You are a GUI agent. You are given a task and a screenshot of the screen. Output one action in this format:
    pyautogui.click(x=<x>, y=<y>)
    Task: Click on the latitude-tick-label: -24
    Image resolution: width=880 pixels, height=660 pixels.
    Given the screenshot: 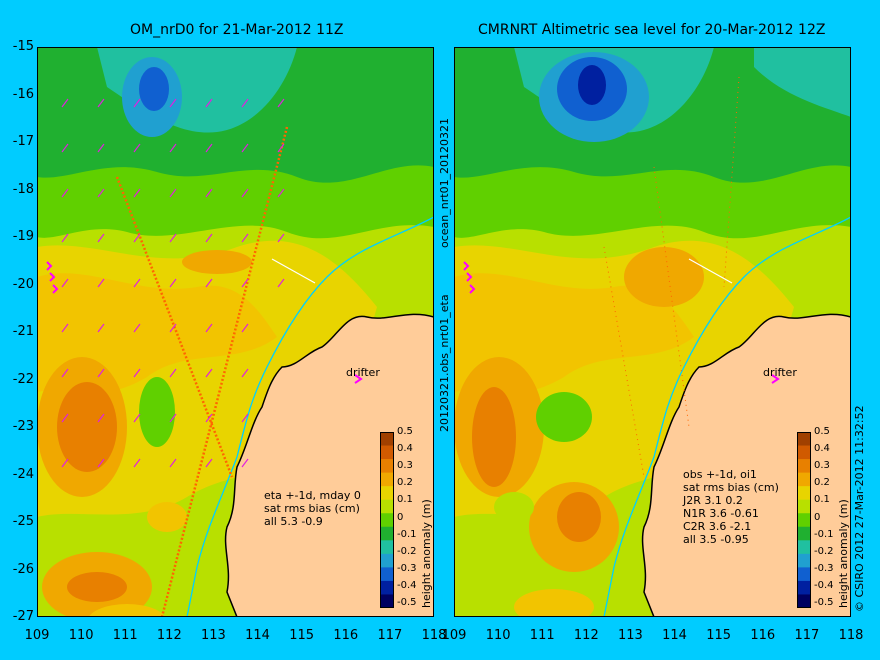 What is the action you would take?
    pyautogui.click(x=23, y=474)
    